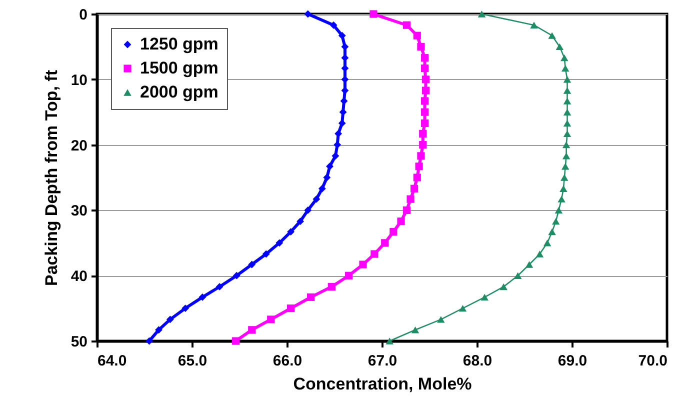 This screenshot has height=417, width=682. What do you see at coordinates (573, 361) in the screenshot?
I see `x-tick-label: 69.0` at bounding box center [573, 361].